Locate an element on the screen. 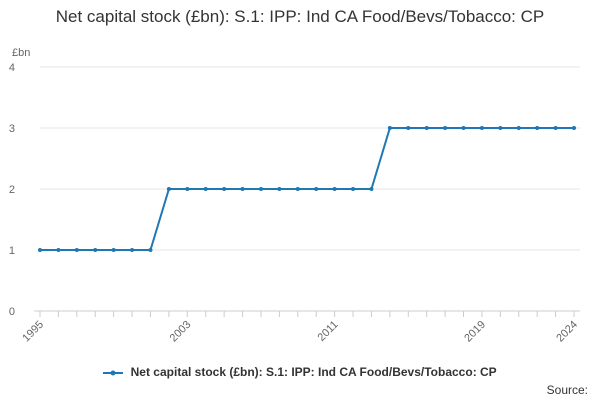 The width and height of the screenshot is (600, 400). y-tick-label: 4 is located at coordinates (12, 68).